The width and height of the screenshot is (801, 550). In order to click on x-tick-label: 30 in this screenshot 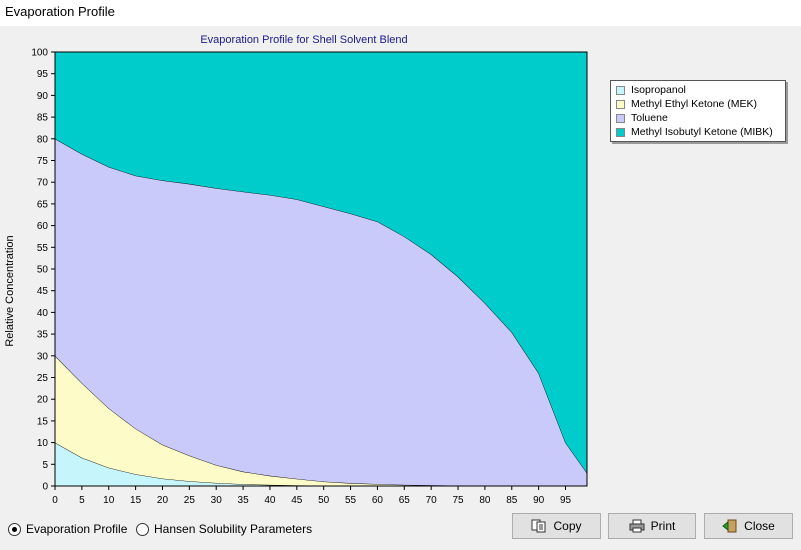, I will do `click(217, 500)`.